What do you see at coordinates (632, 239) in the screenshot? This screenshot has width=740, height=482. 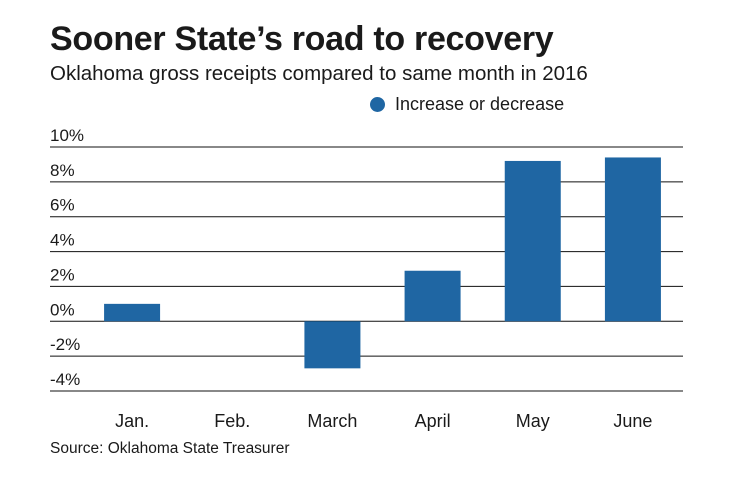 I see `bar-june` at bounding box center [632, 239].